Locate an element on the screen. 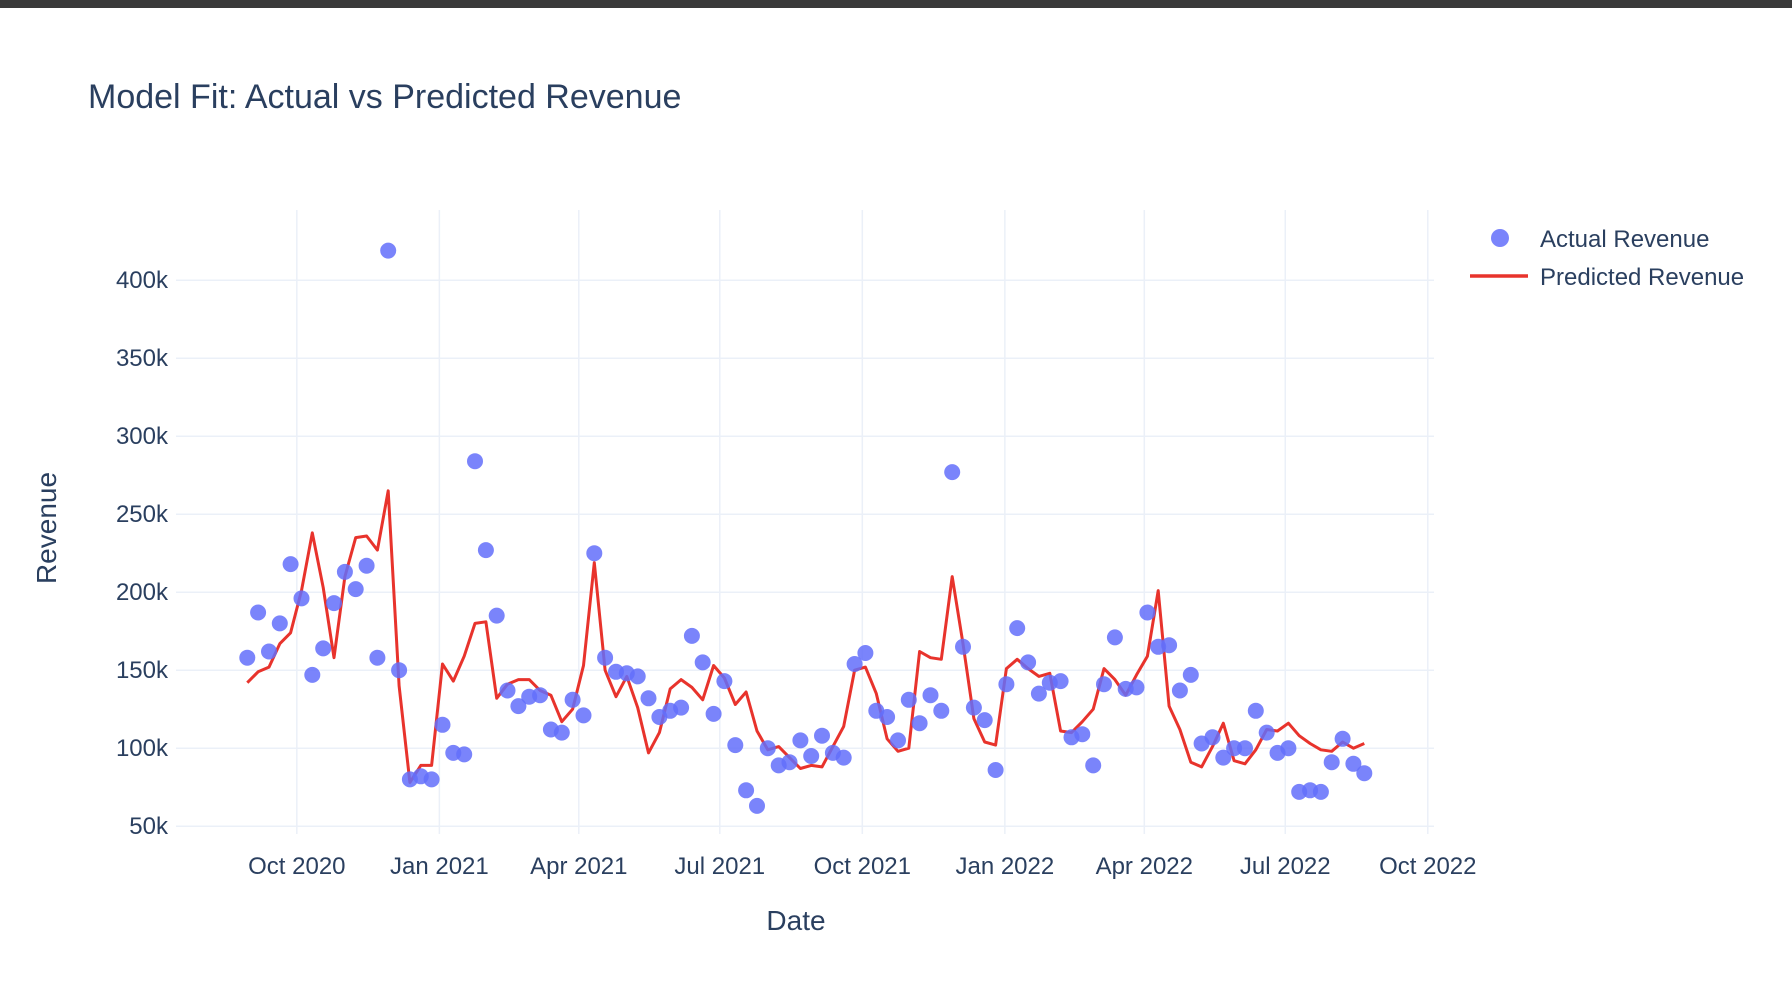 This screenshot has height=990, width=1792. legend-item-actual: Actual Revenue is located at coordinates (1600, 239).